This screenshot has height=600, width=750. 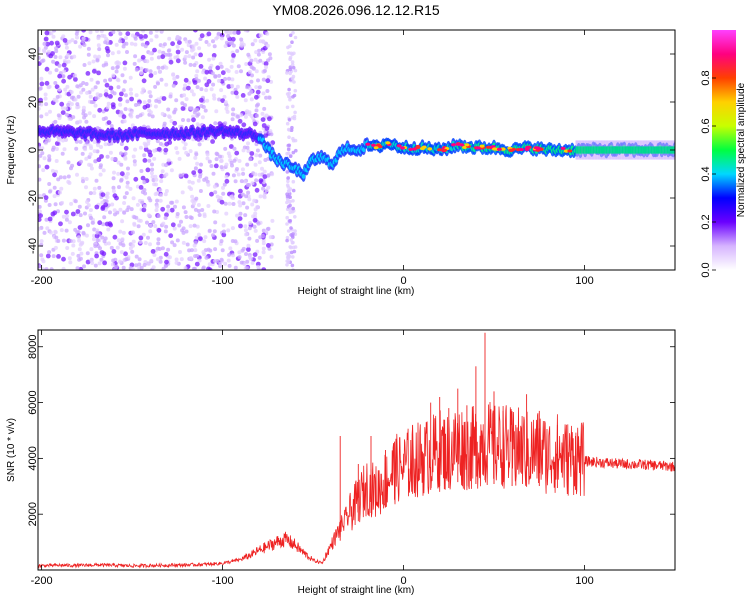 I want to click on colorbar-gradient, so click(x=724, y=150).